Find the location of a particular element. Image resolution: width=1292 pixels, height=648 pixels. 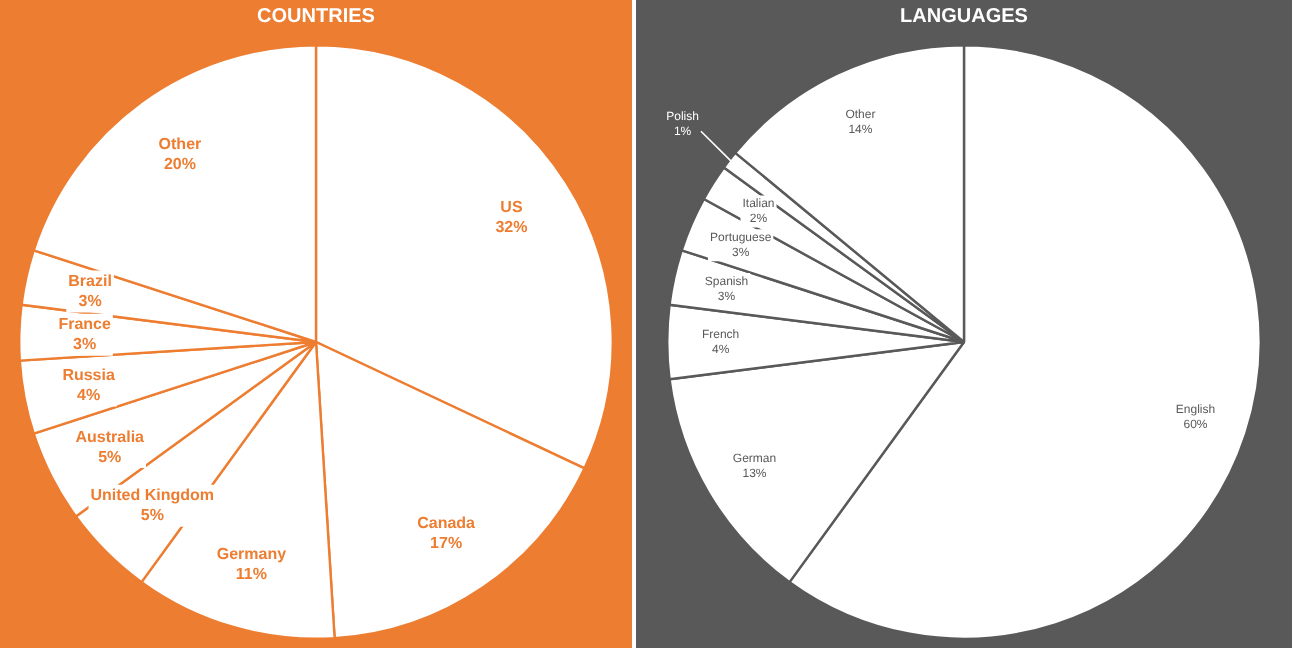

slice-label: Other is located at coordinates (180, 144).